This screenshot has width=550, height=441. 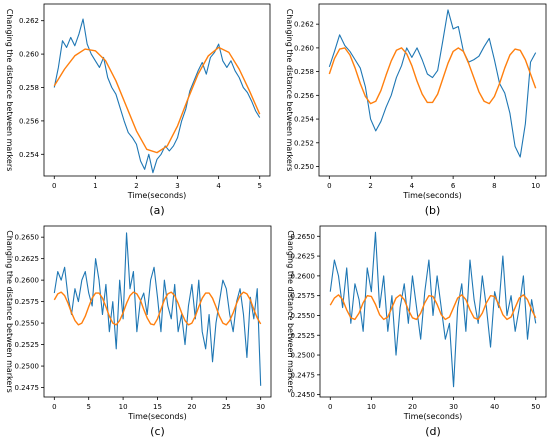 I want to click on x-tick-label: 25, so click(x=226, y=407).